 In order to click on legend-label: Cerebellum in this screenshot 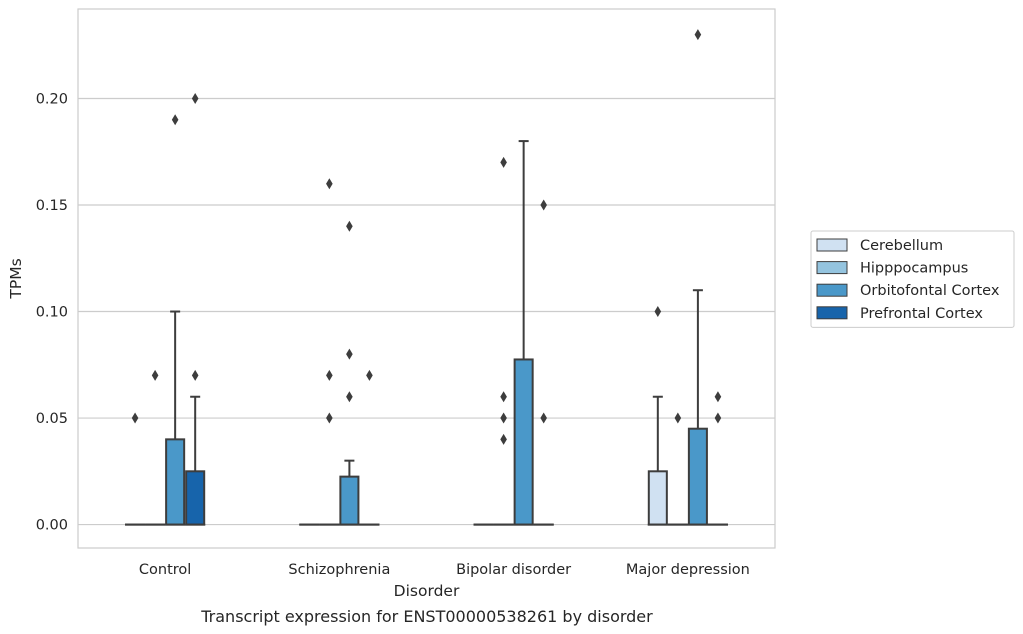, I will do `click(901, 246)`.